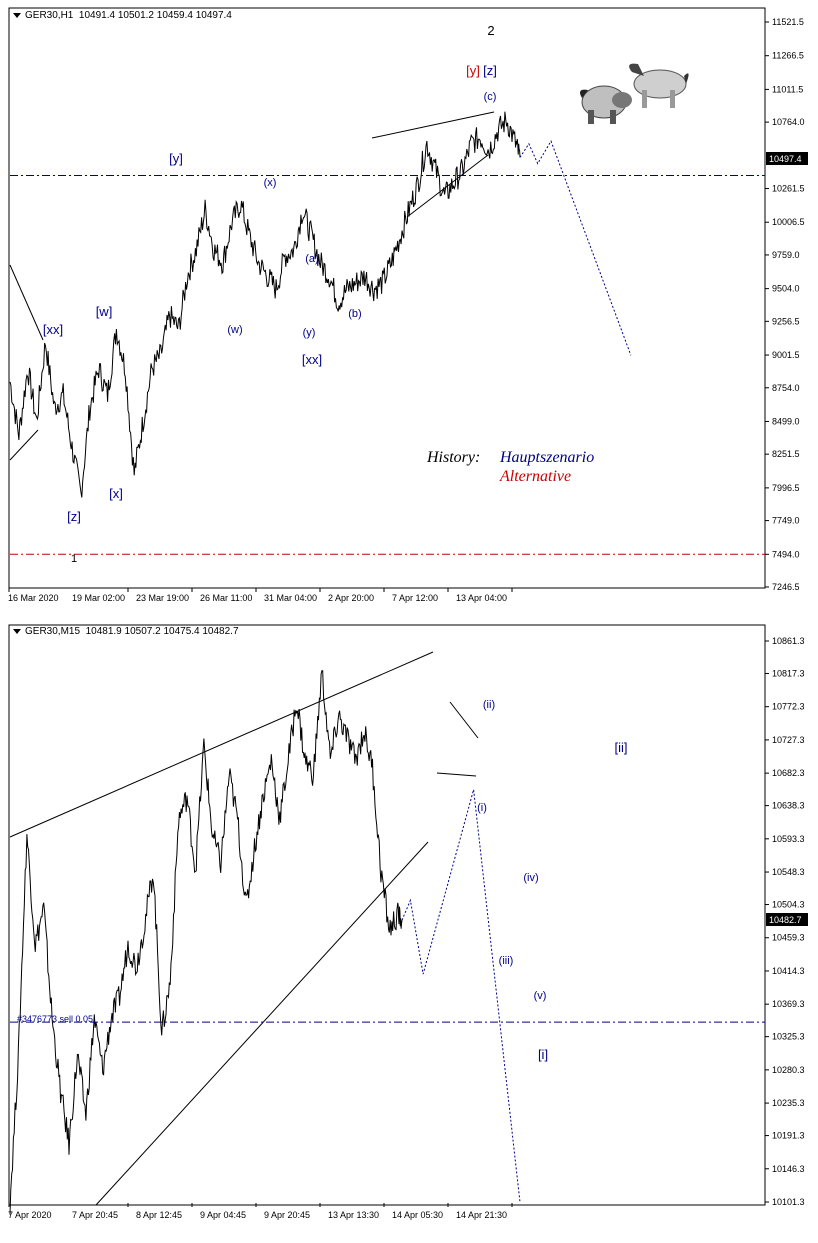 The image size is (818, 1243). What do you see at coordinates (116, 493) in the screenshot?
I see `wave-label: [x]` at bounding box center [116, 493].